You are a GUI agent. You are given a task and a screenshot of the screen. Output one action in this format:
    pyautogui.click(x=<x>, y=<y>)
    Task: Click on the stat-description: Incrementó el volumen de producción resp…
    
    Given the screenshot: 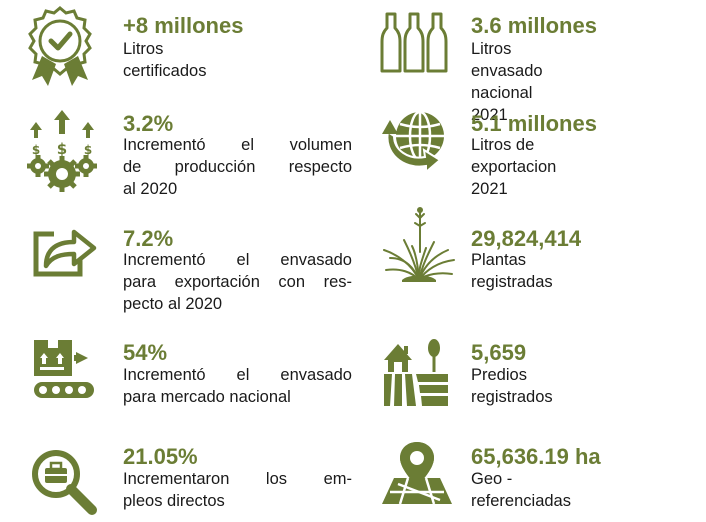 What is the action you would take?
    pyautogui.click(x=237, y=167)
    